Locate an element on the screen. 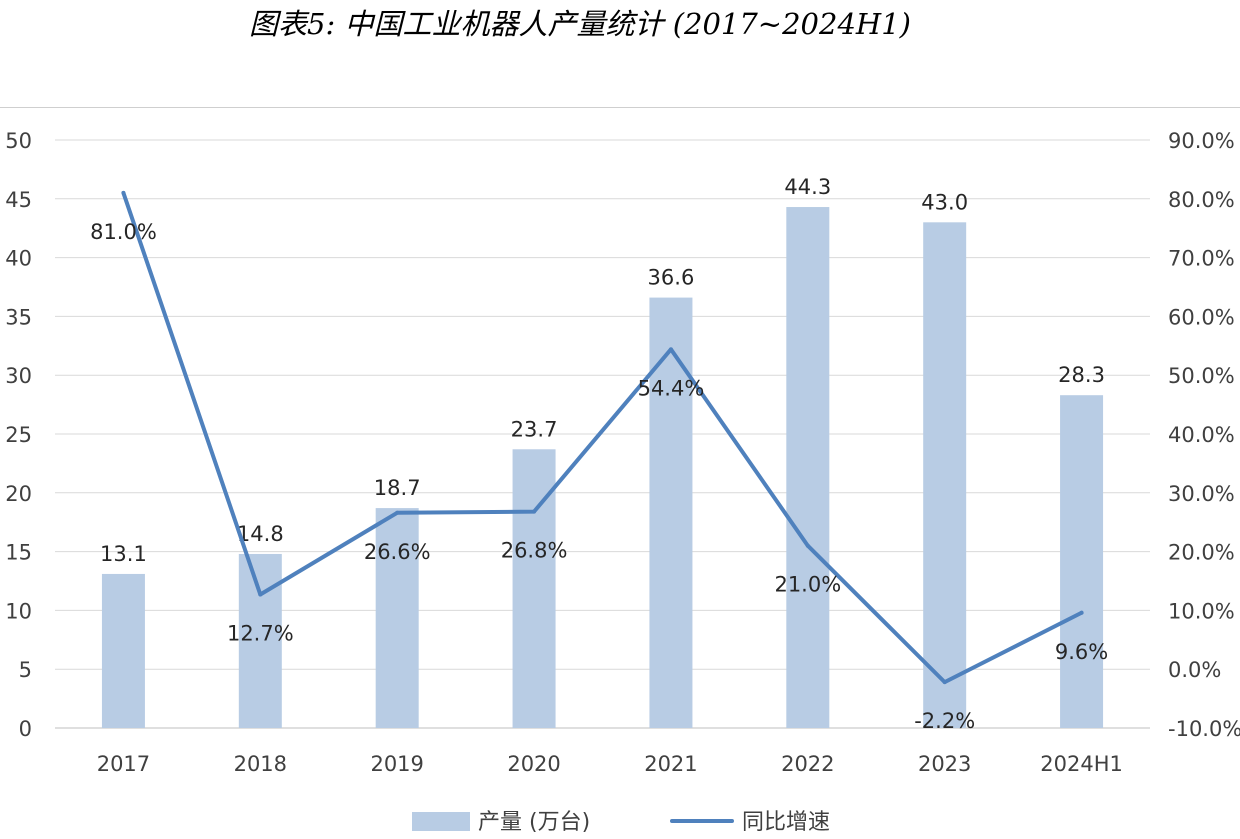  x-tick-label: 2024H1 is located at coordinates (1081, 764).